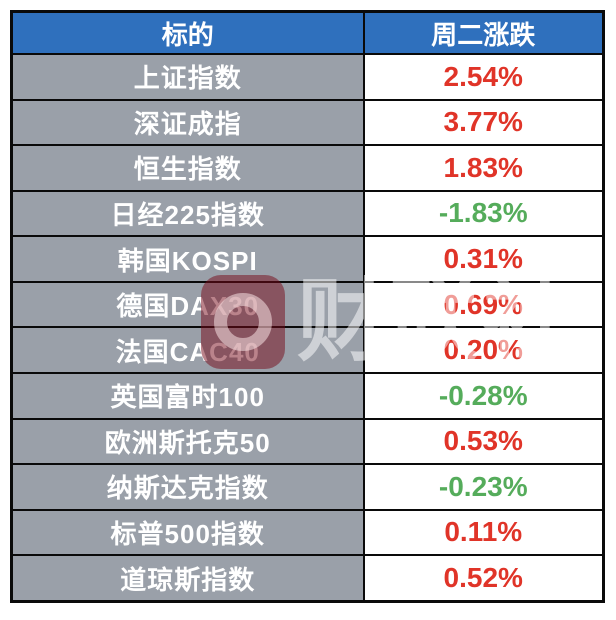  I want to click on index-name: 纳斯达克指数, so click(187, 487).